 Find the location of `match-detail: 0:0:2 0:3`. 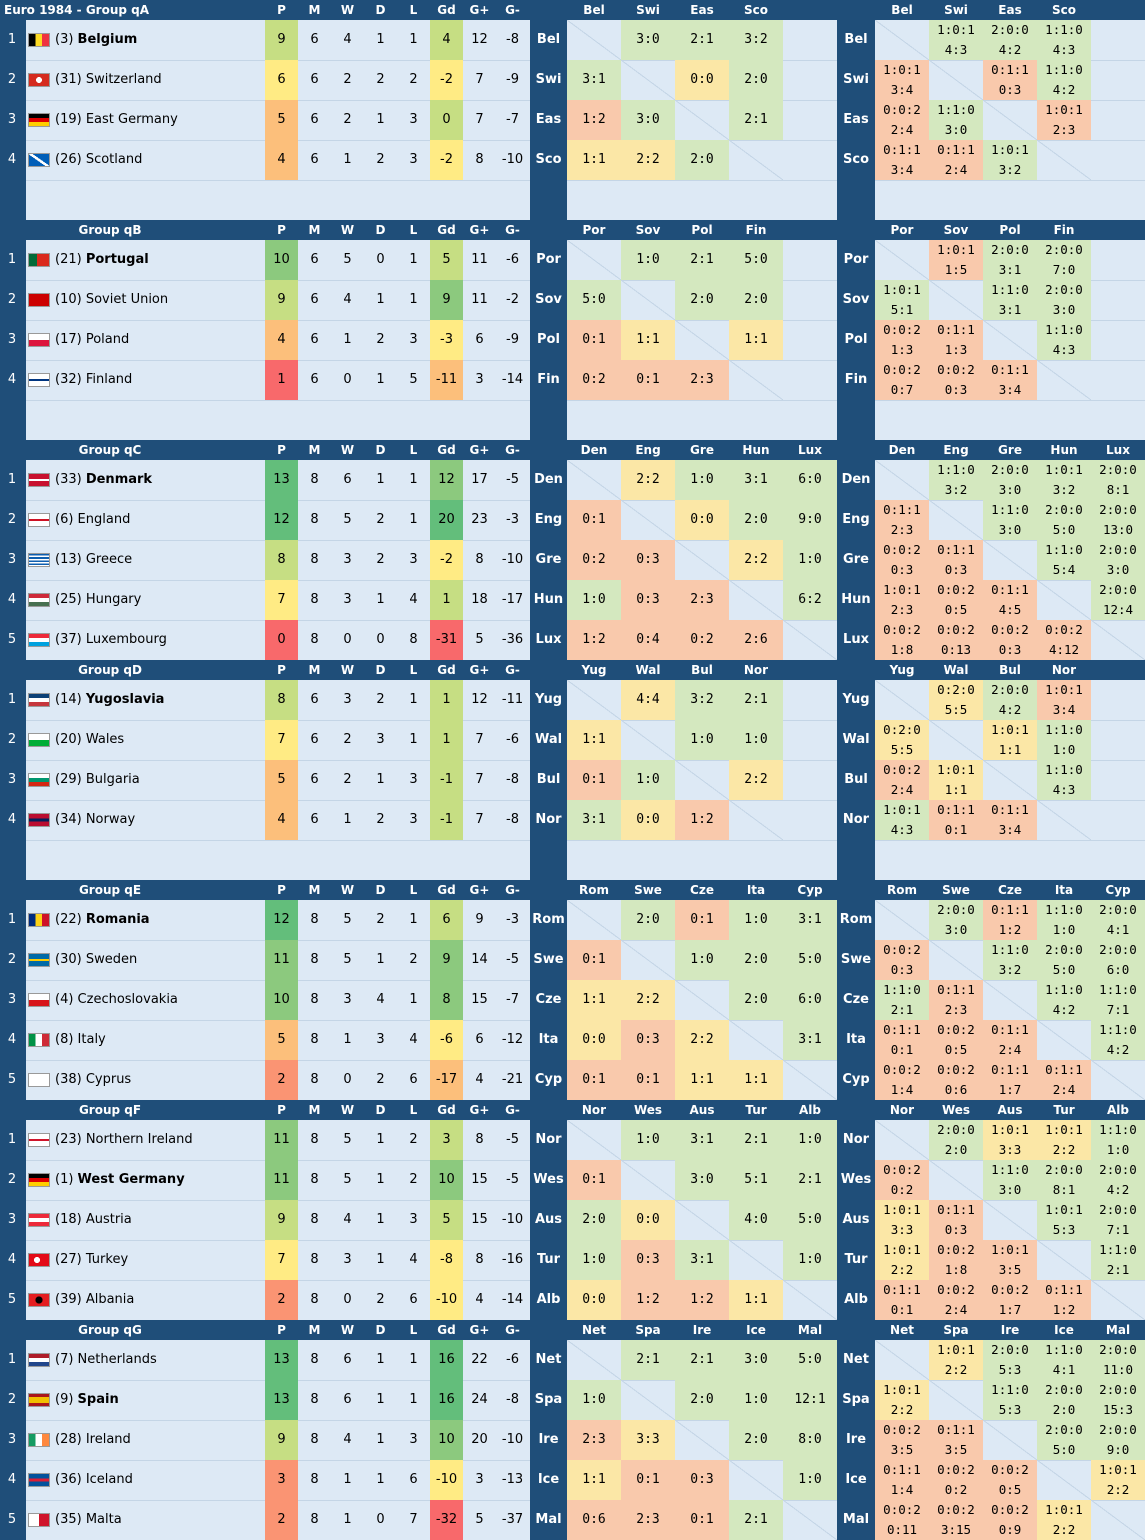

match-detail: 0:0:2 0:3 is located at coordinates (902, 560).